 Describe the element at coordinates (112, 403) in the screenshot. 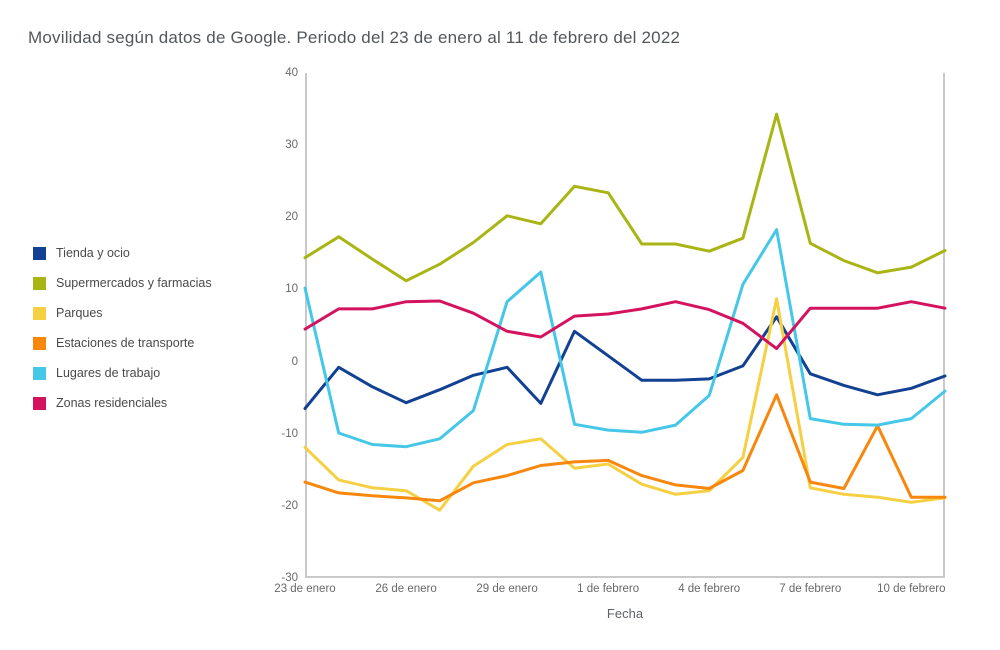

I see `legend-item-label: Zonas residenciales` at that location.